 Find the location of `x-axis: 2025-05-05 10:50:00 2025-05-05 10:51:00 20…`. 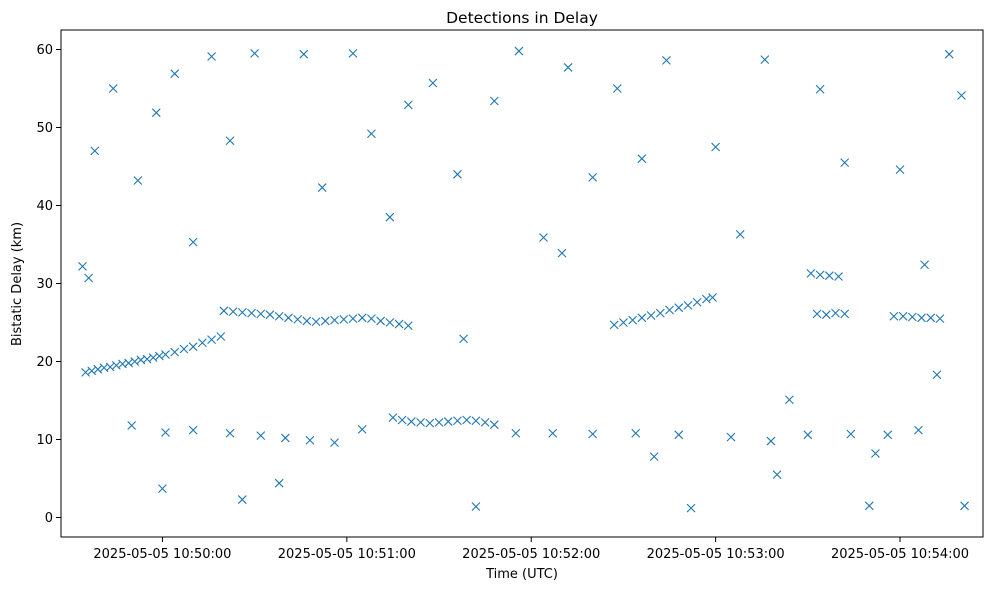

x-axis: 2025-05-05 10:50:00 2025-05-05 10:51:00 20… is located at coordinates (531, 549).